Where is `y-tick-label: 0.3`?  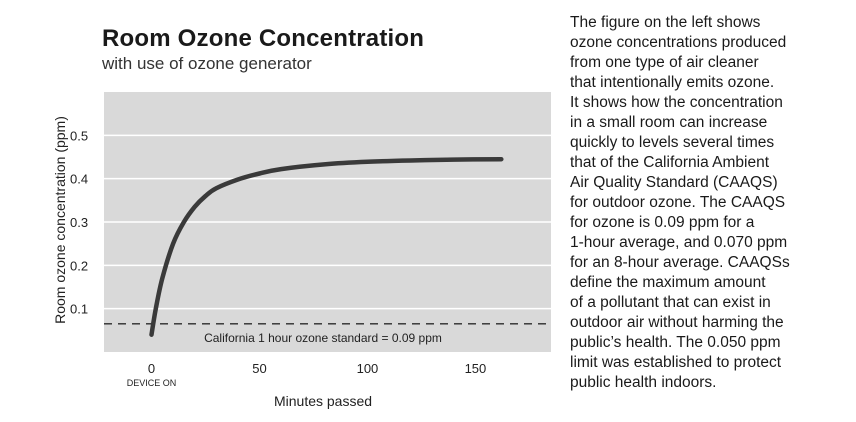 y-tick-label: 0.3 is located at coordinates (79, 222).